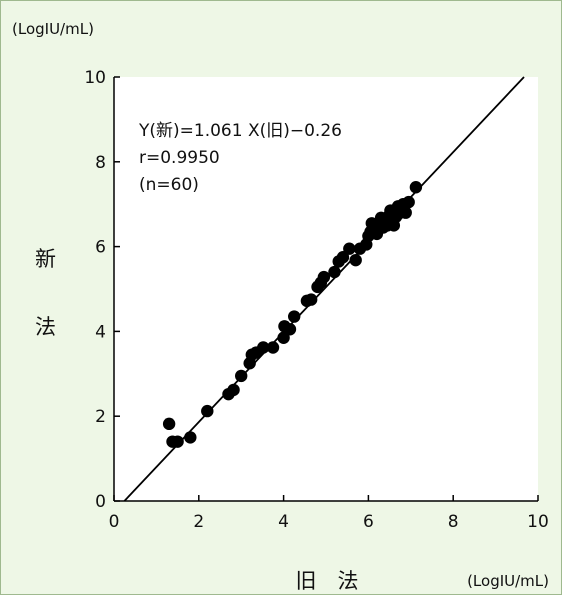 The image size is (562, 595). I want to click on x-tick-label: 4, so click(283, 522).